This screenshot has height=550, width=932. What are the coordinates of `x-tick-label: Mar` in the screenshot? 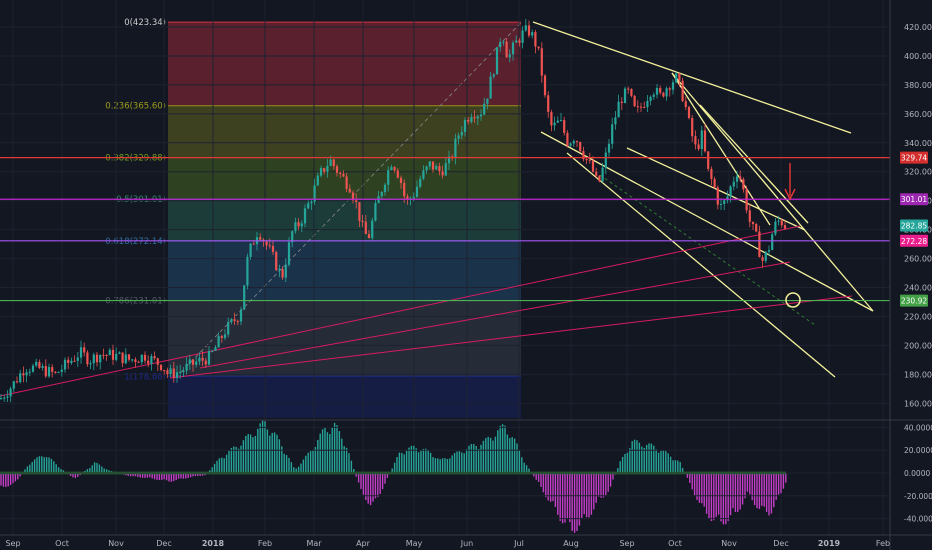 It's located at (314, 543).